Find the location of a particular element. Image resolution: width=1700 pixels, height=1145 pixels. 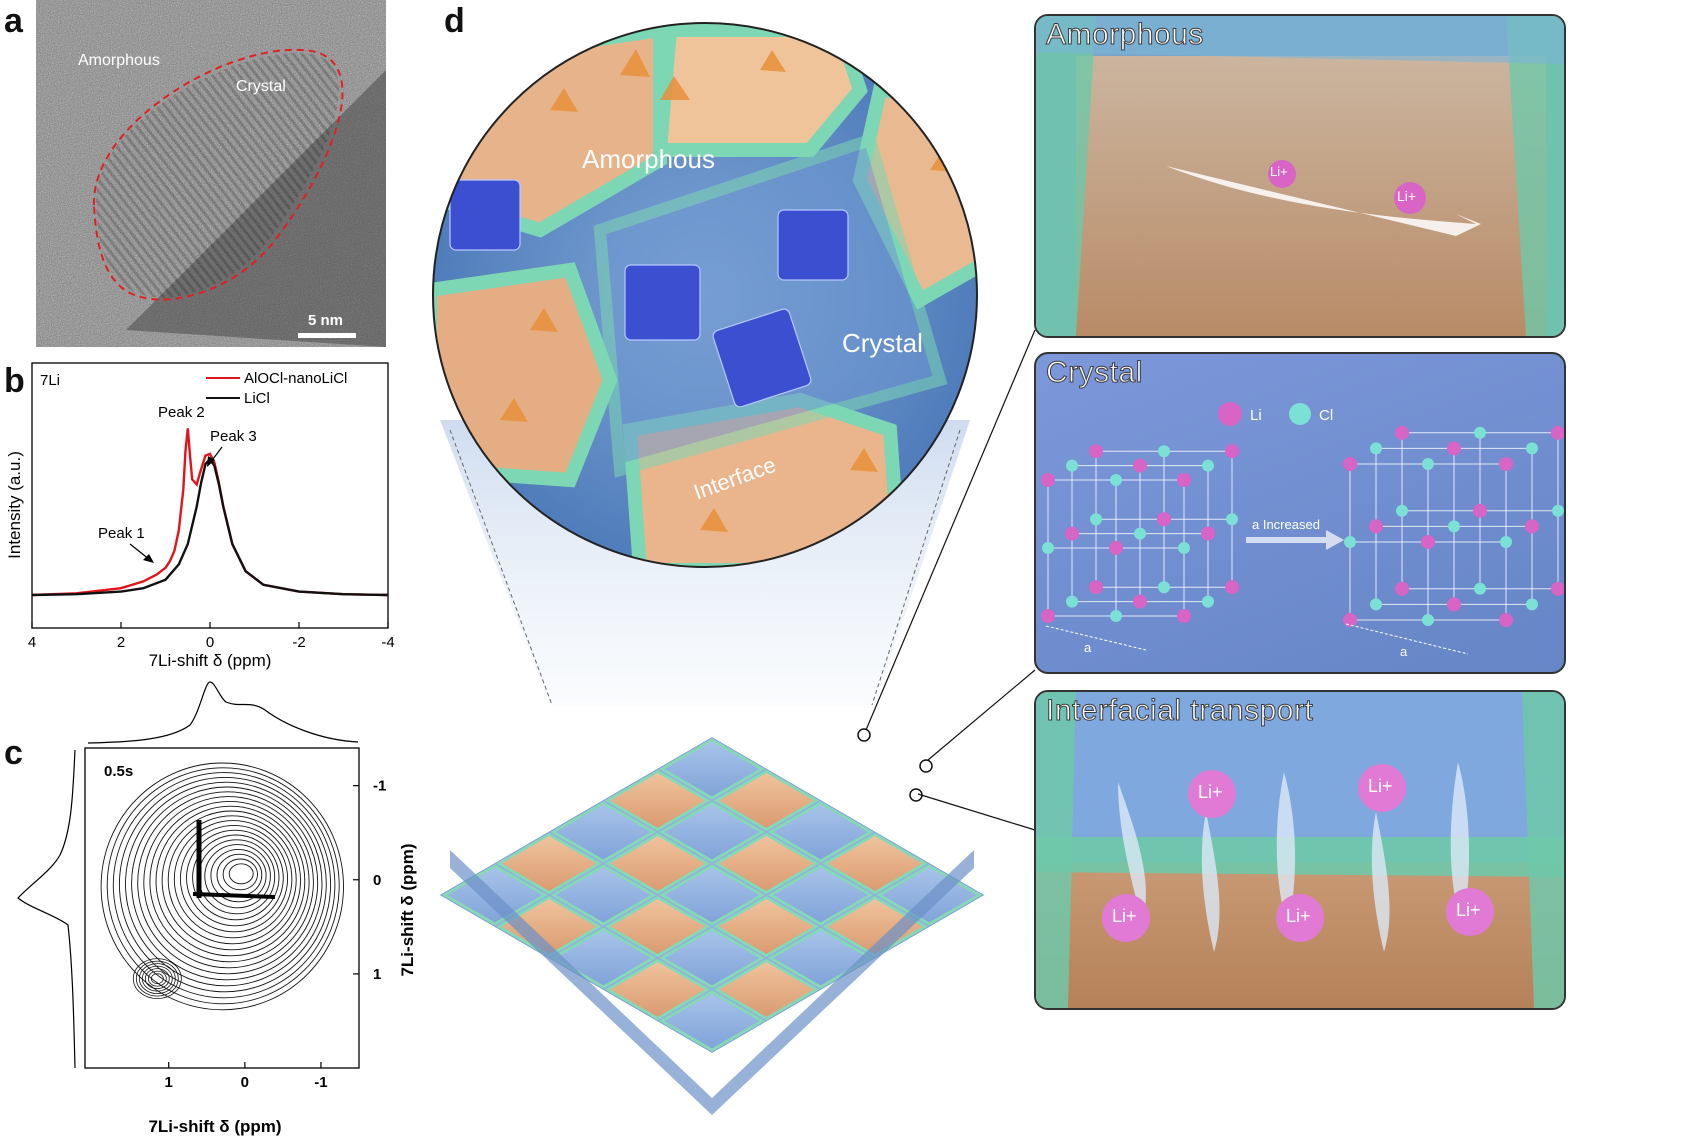

zoom-label-amorphous: Amorphous is located at coordinates (648, 159).